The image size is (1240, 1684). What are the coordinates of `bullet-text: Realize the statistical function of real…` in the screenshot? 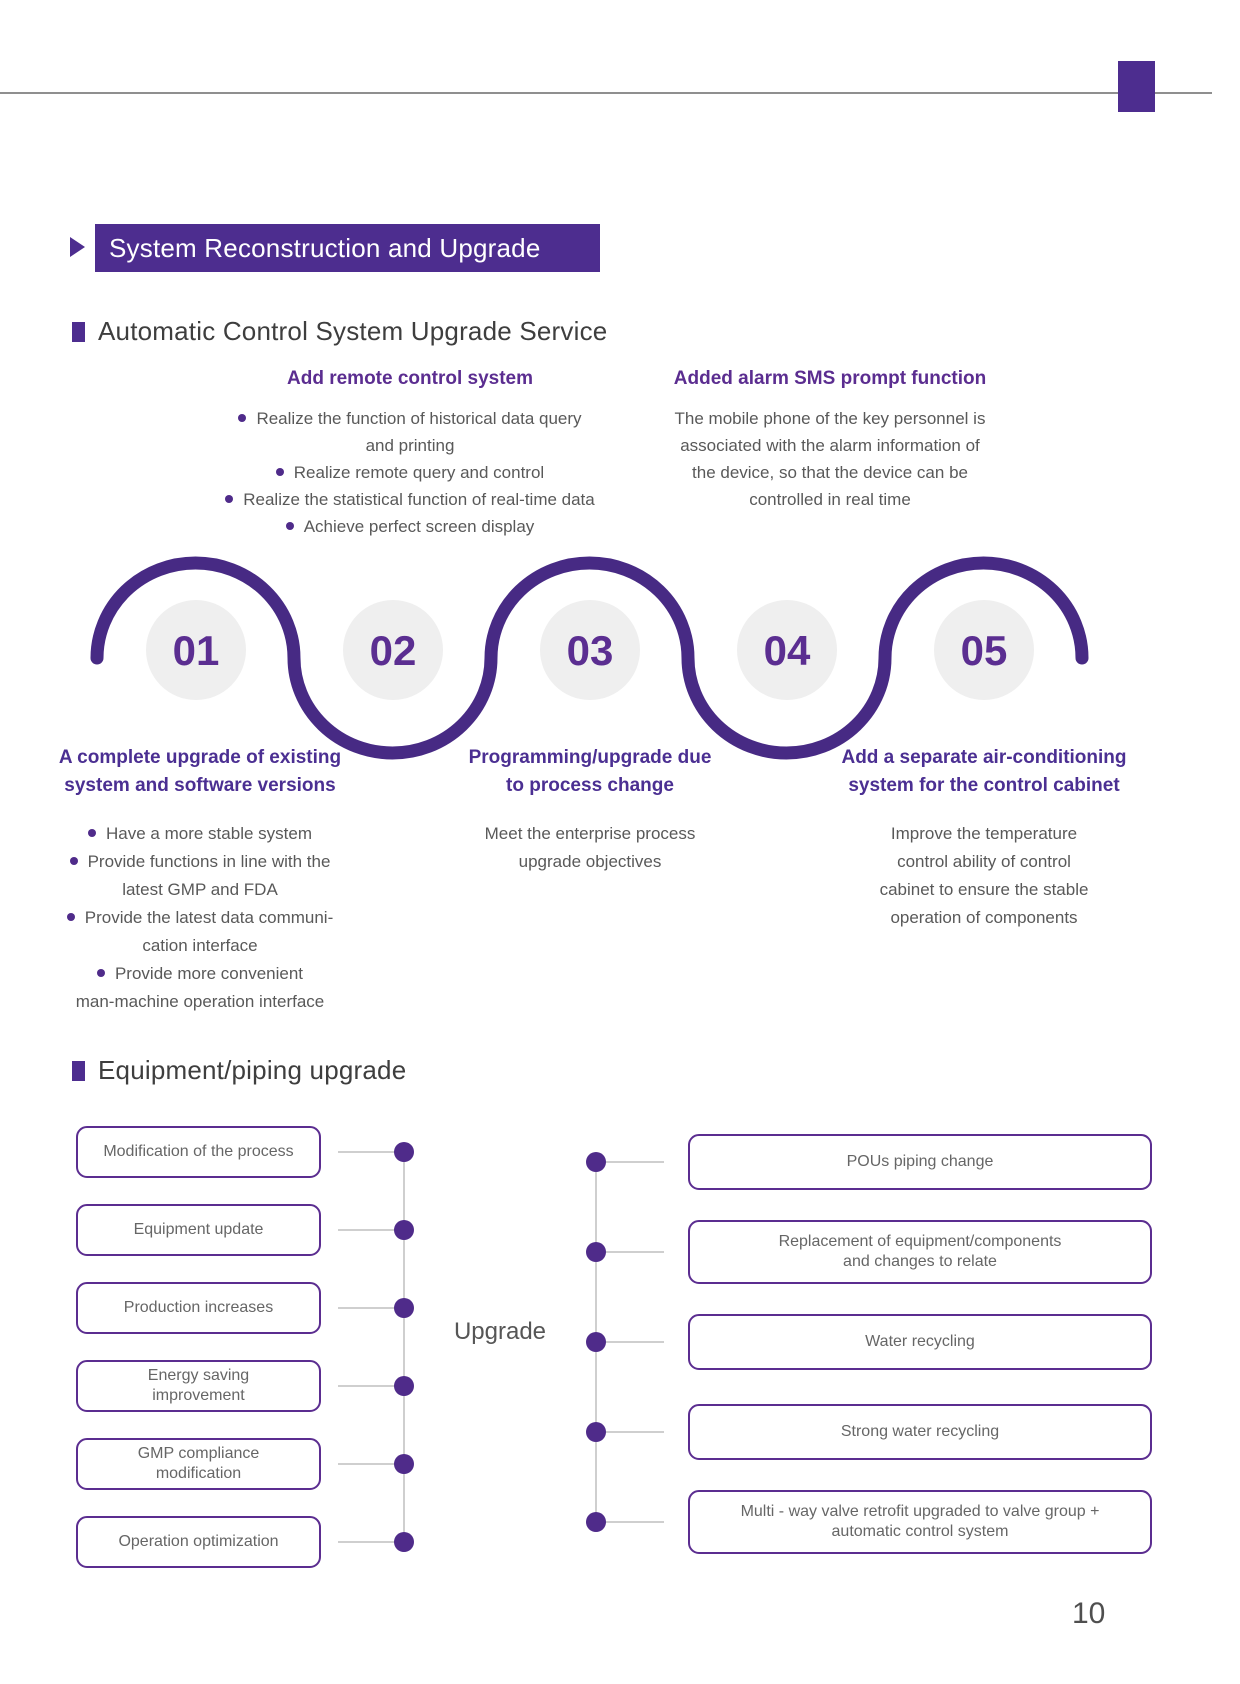 It's located at (419, 499).